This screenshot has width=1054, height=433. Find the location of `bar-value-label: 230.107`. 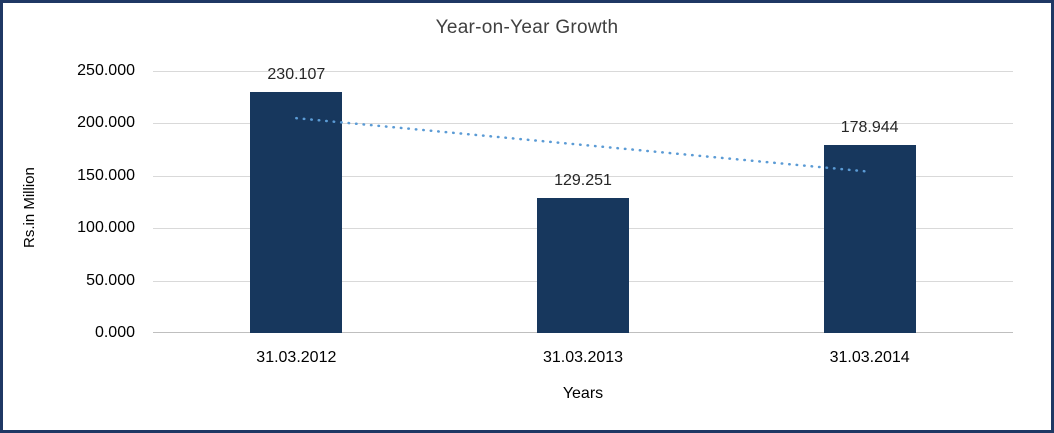

bar-value-label: 230.107 is located at coordinates (296, 74).